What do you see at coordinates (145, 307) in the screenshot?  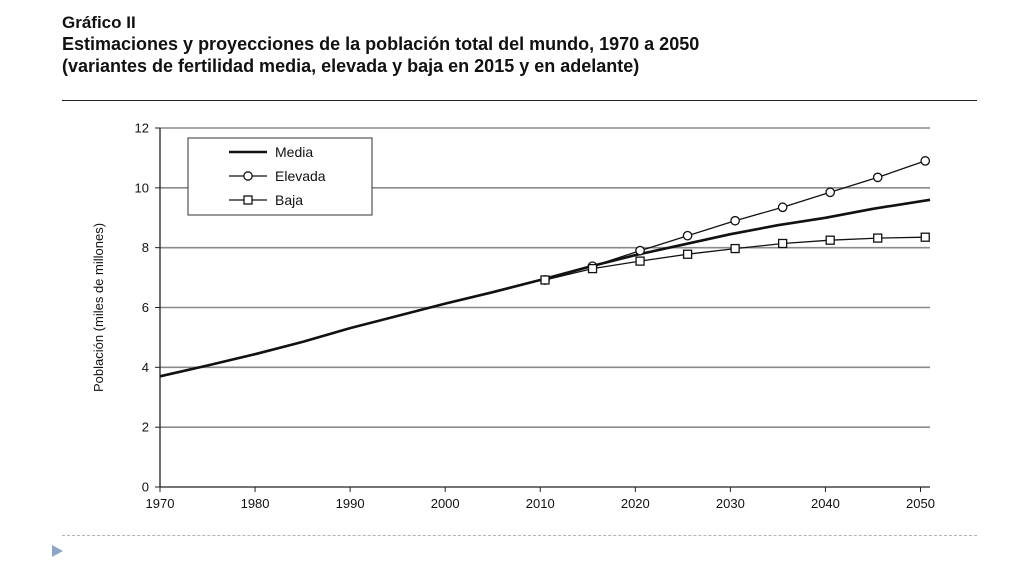 I see `y-tick-label: 6` at bounding box center [145, 307].